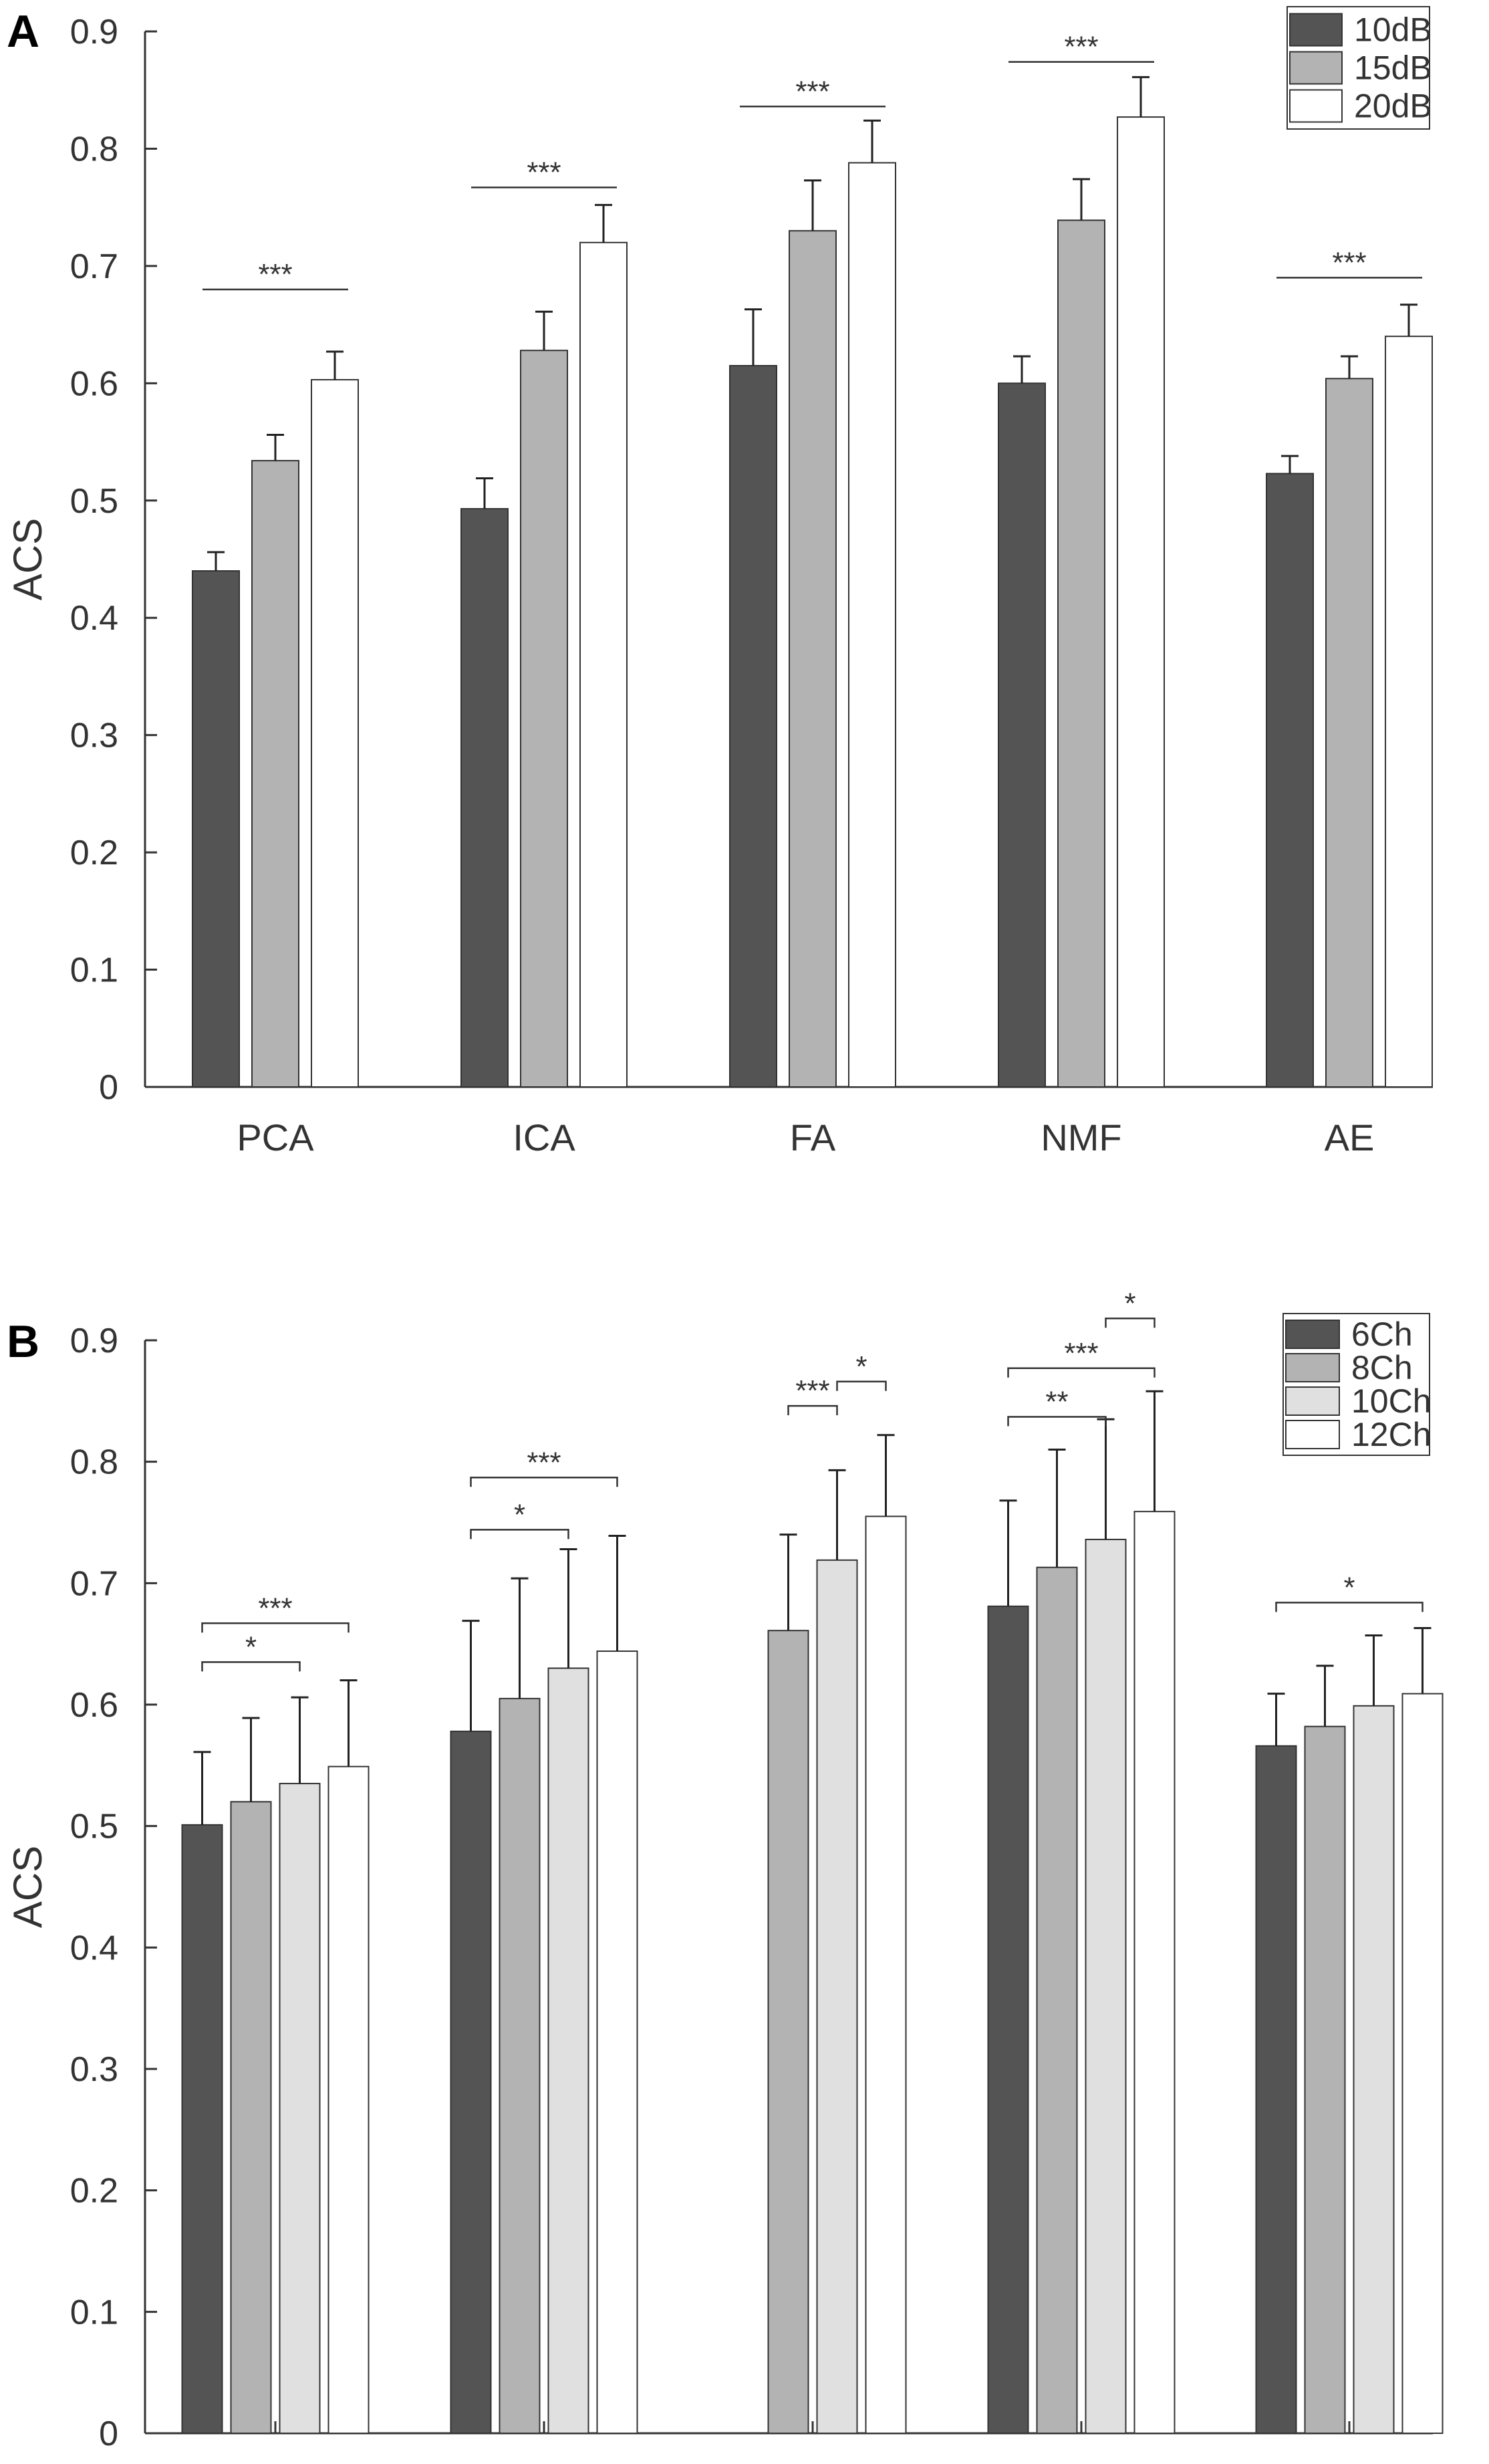  I want to click on legend-label: 10Ch, so click(1392, 1401).